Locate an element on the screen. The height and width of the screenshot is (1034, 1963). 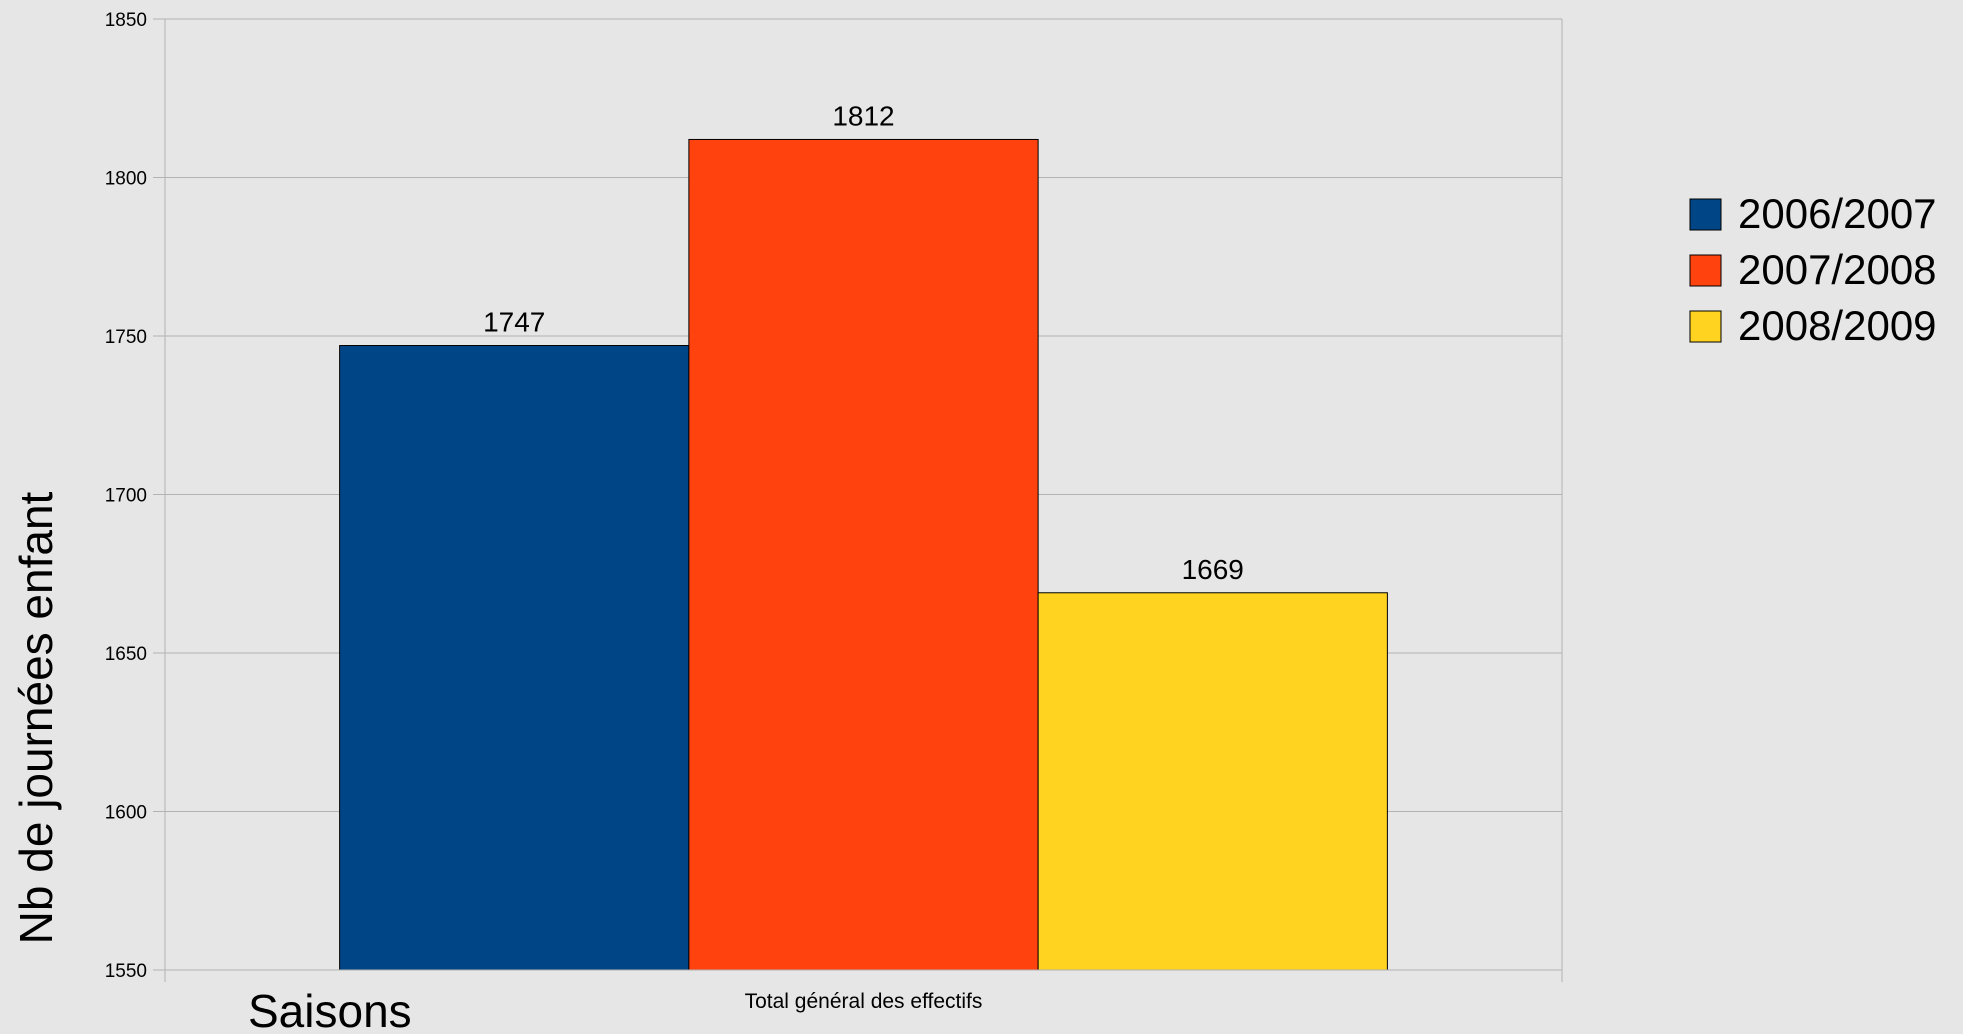
y-tick-label: 1850 is located at coordinates (126, 20).